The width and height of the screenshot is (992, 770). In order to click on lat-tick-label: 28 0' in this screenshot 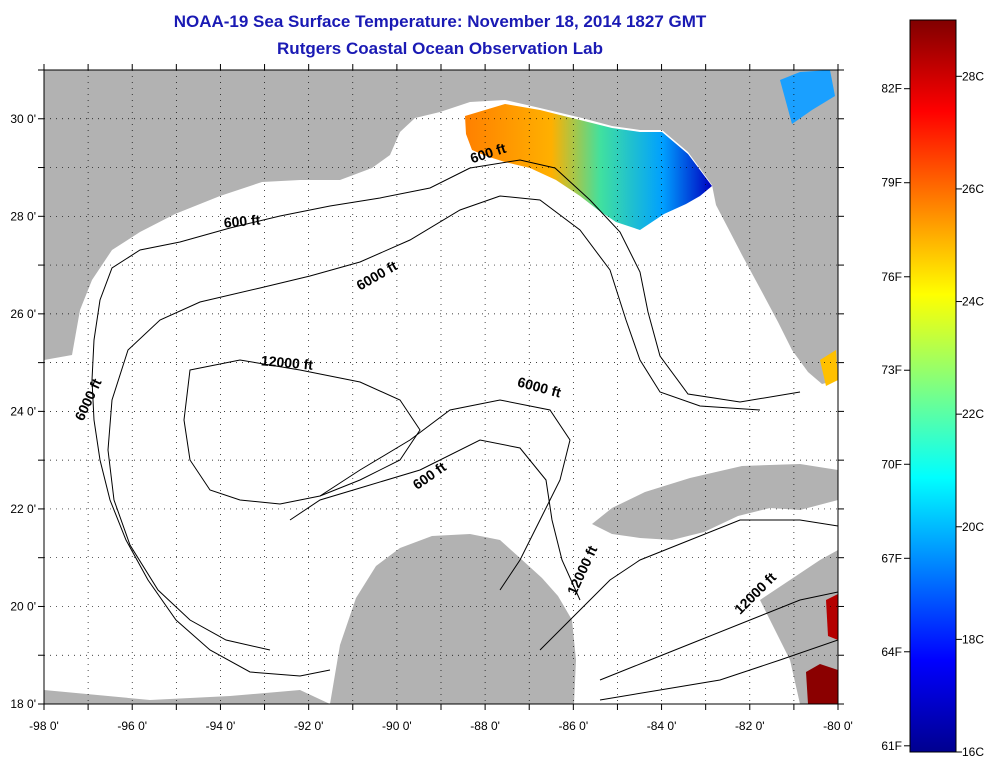, I will do `click(23, 216)`.